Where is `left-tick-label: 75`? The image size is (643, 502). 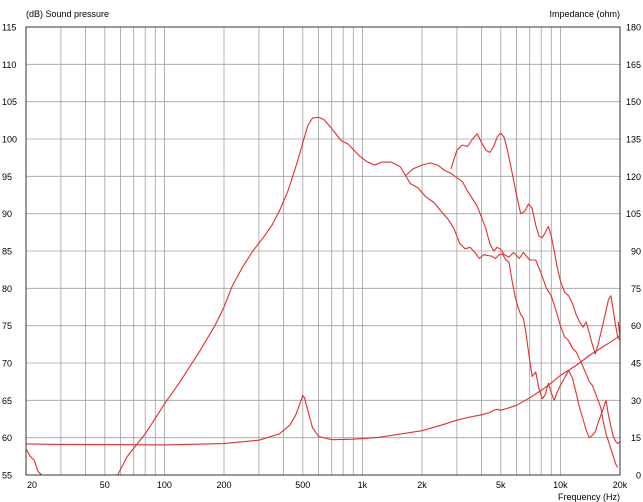
left-tick-label: 75 is located at coordinates (7, 326).